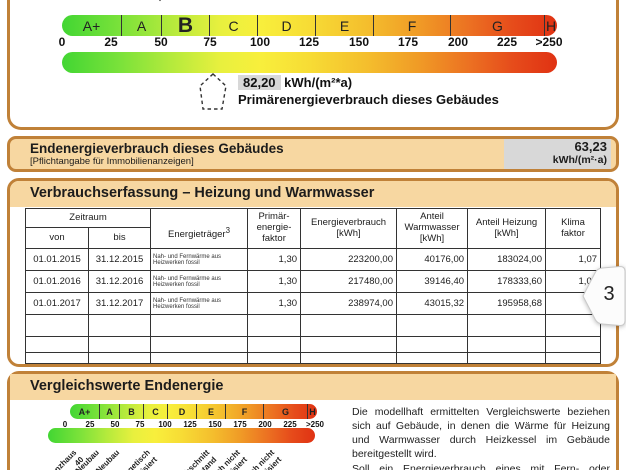  Describe the element at coordinates (550, 25) in the screenshot. I see `energy-class-h: H` at that location.